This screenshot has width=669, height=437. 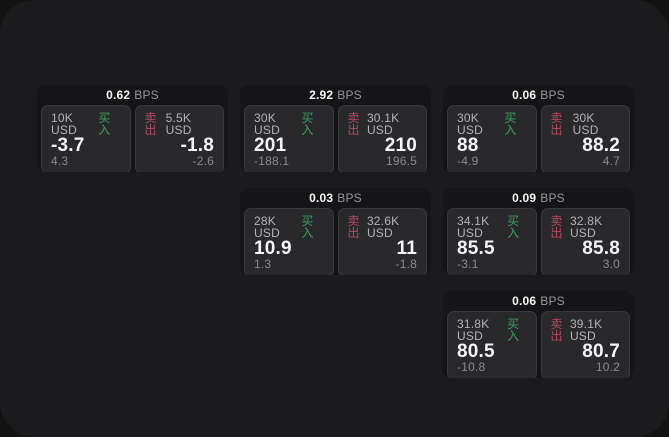 What do you see at coordinates (64, 124) in the screenshot?
I see `buy-size: 10K USD` at bounding box center [64, 124].